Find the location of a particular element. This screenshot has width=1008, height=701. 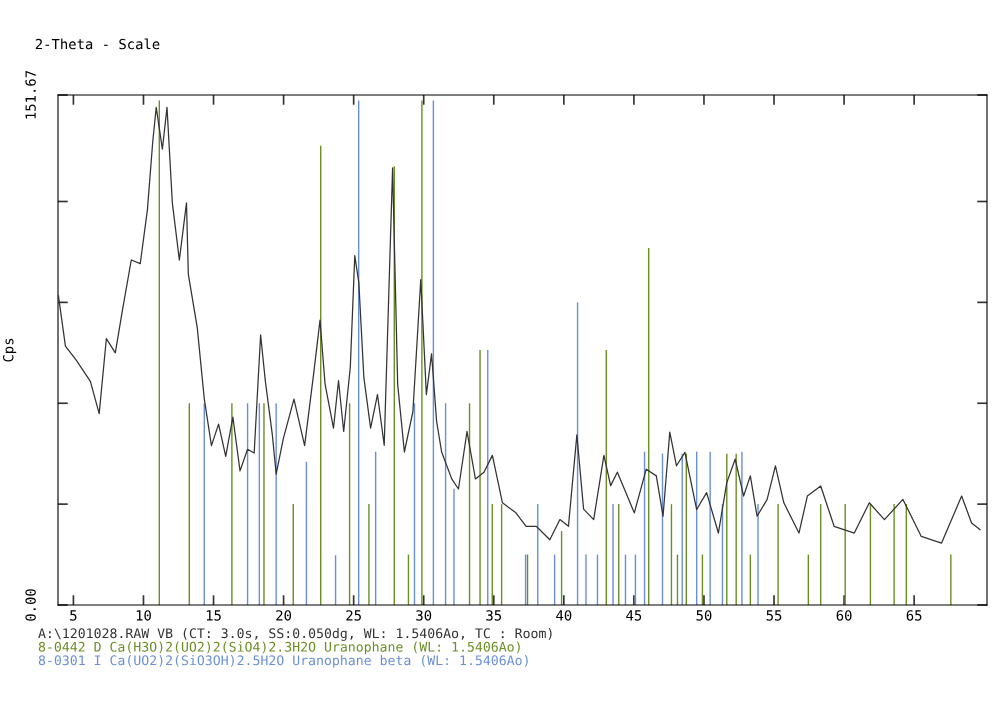

x-tick-label: 50 is located at coordinates (704, 615).